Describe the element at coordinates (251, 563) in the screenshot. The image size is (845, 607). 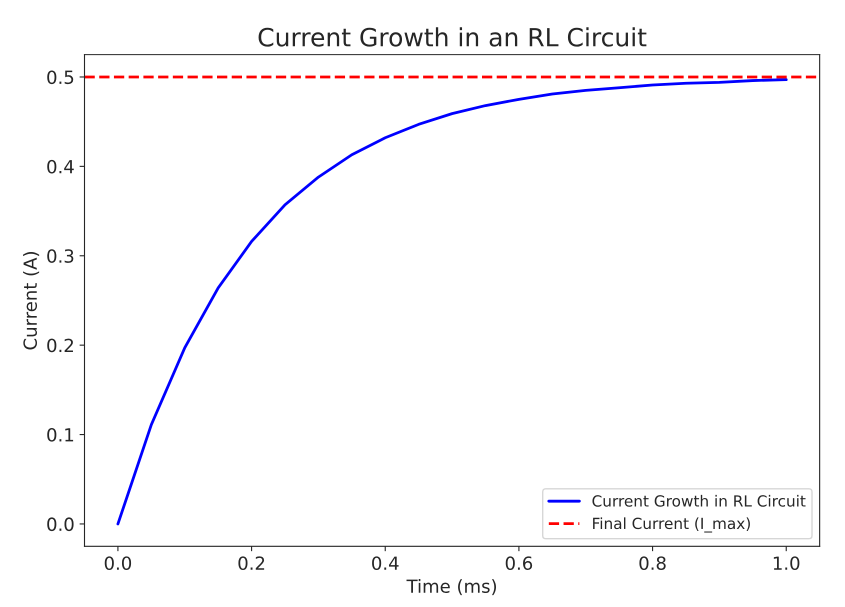
I see `x-tick-label: 0.2` at that location.